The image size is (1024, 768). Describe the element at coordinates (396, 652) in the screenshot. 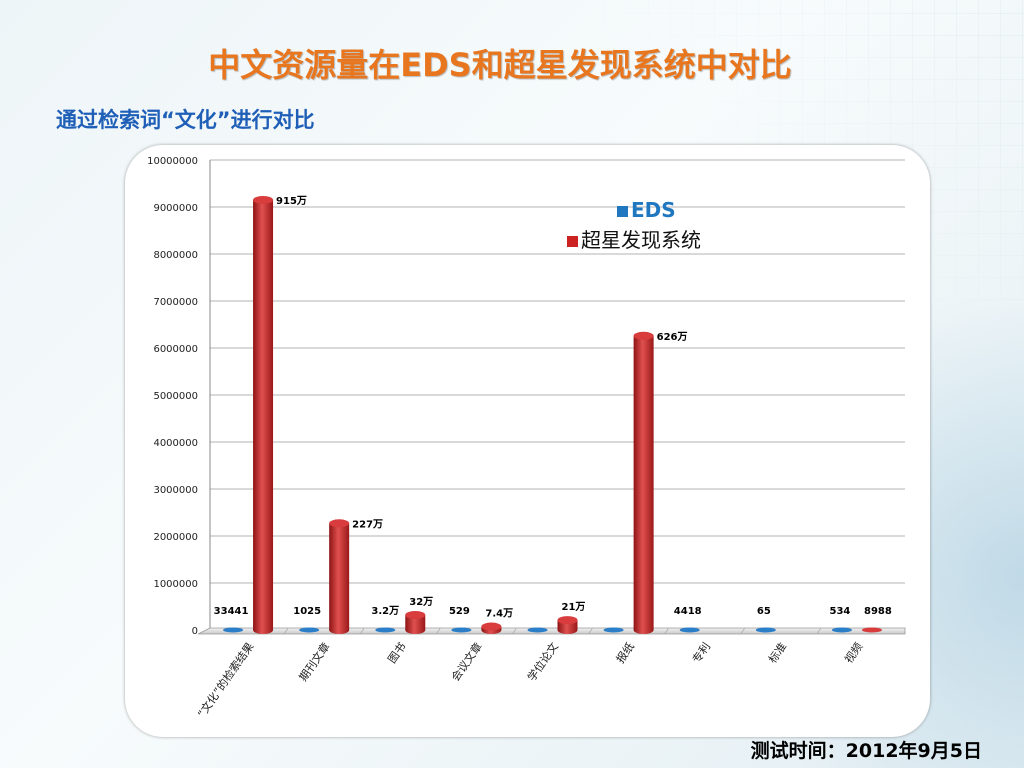

I see `x-category-label: 图书` at that location.